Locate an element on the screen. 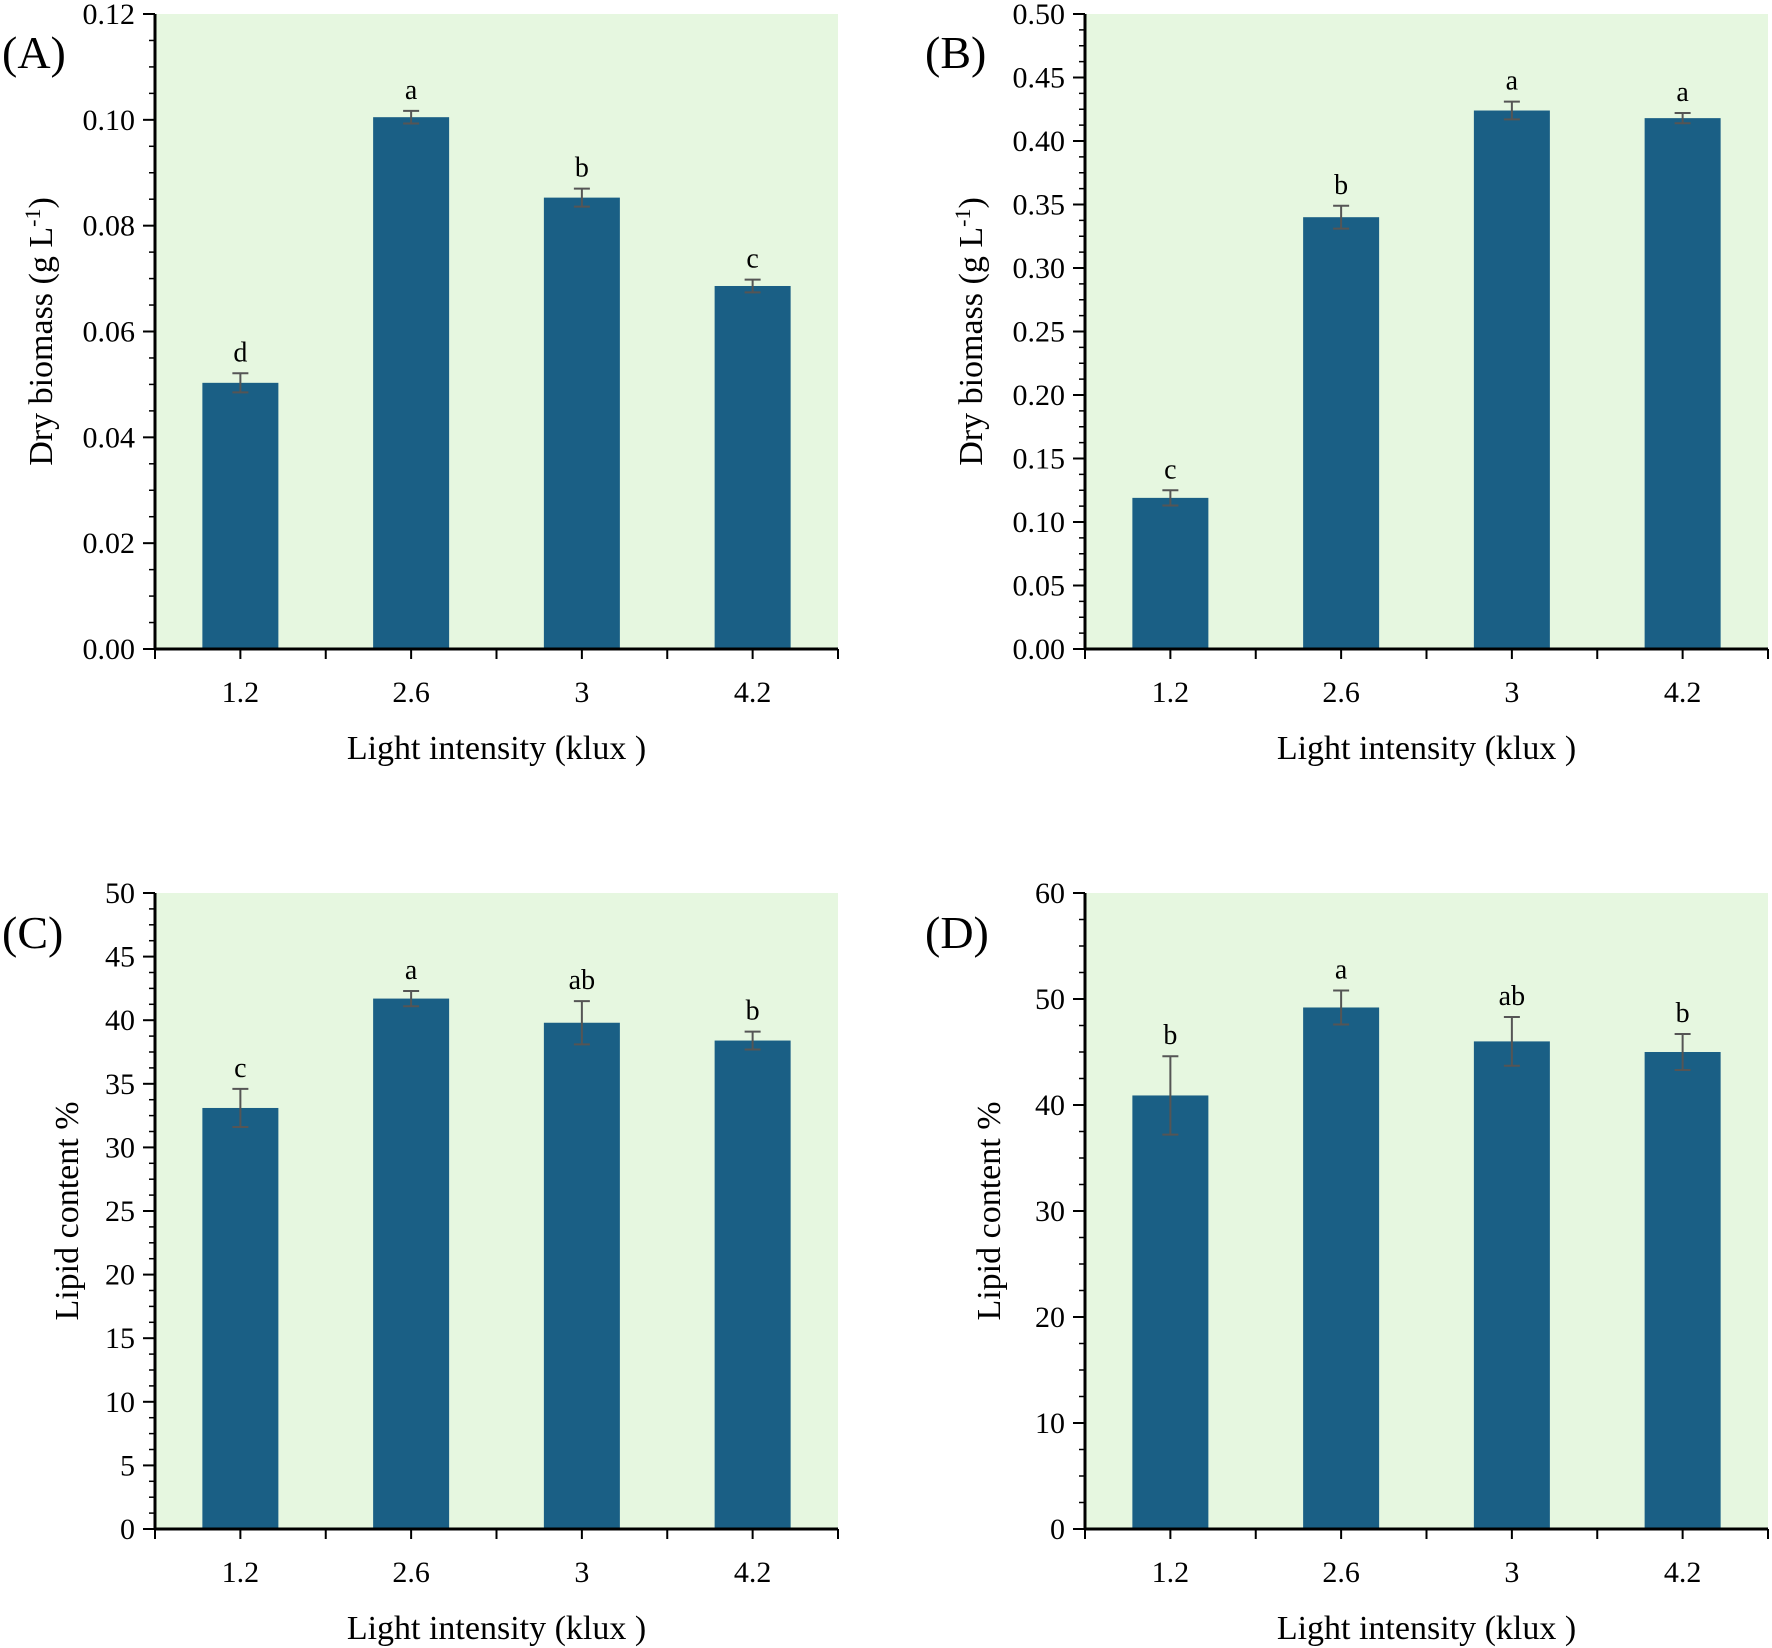  panel-label: (C) is located at coordinates (32, 932).